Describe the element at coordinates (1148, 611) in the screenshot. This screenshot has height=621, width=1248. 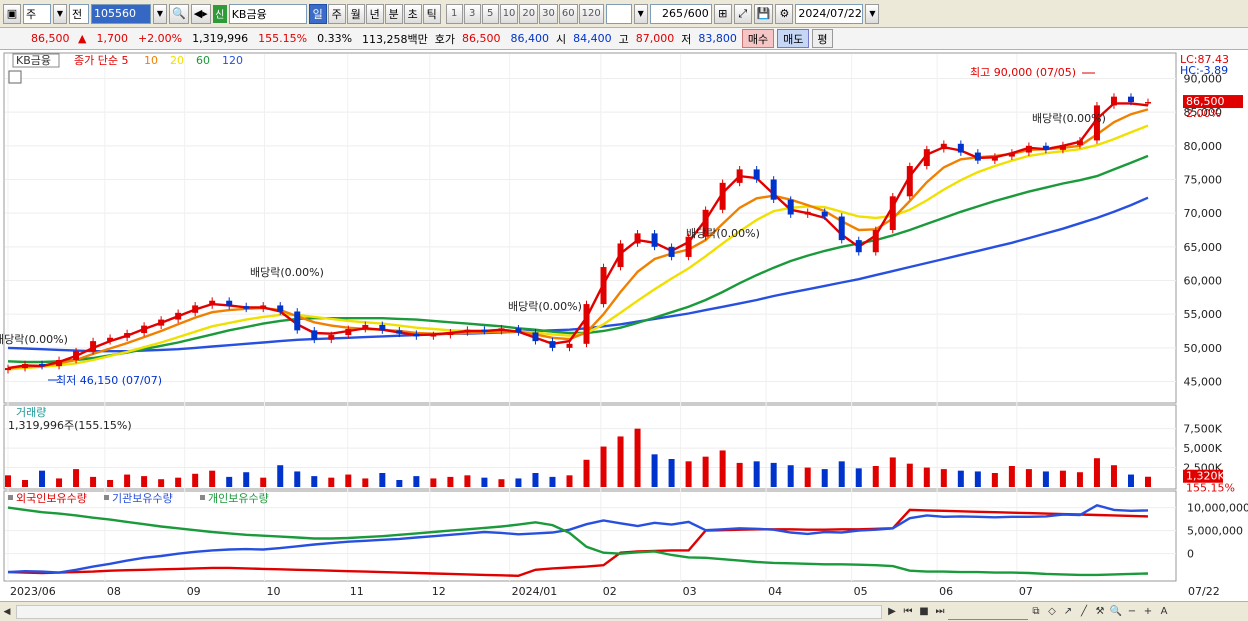
I see `plus-icon: +` at that location.